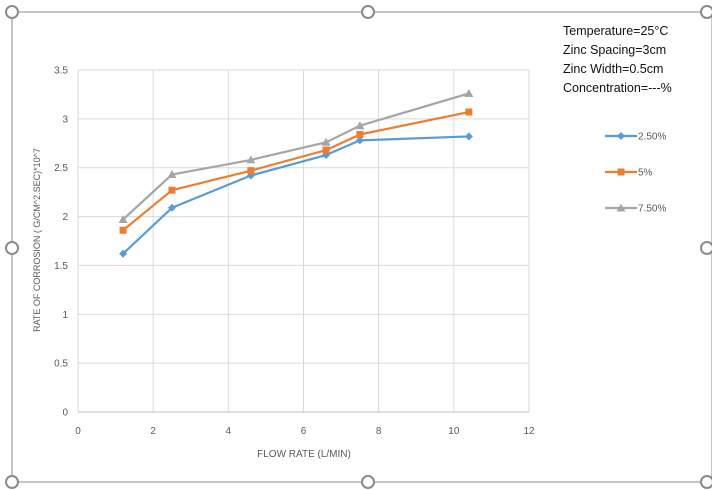 The height and width of the screenshot is (490, 712). I want to click on legend-label: 5%, so click(645, 173).